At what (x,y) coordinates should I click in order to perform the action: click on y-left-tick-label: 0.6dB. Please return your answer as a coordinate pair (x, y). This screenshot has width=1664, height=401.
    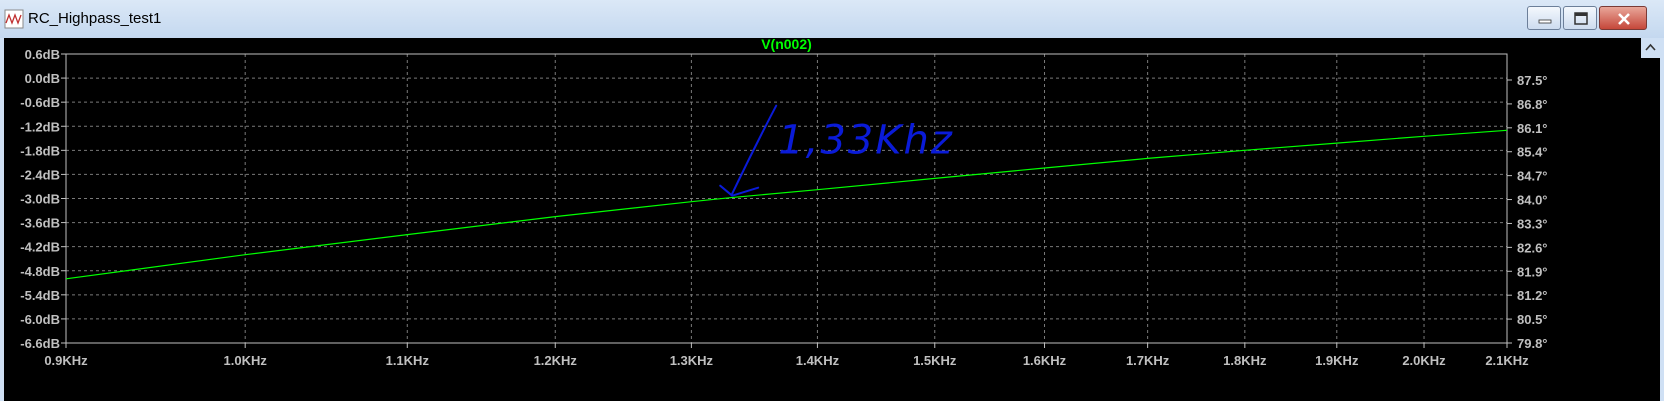
    Looking at the image, I should click on (42, 54).